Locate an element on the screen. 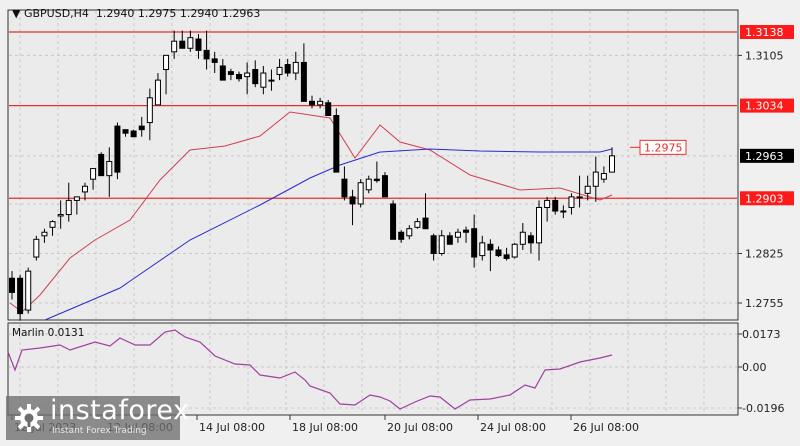 The image size is (800, 446). svg-text: 1.2825 is located at coordinates (764, 253).